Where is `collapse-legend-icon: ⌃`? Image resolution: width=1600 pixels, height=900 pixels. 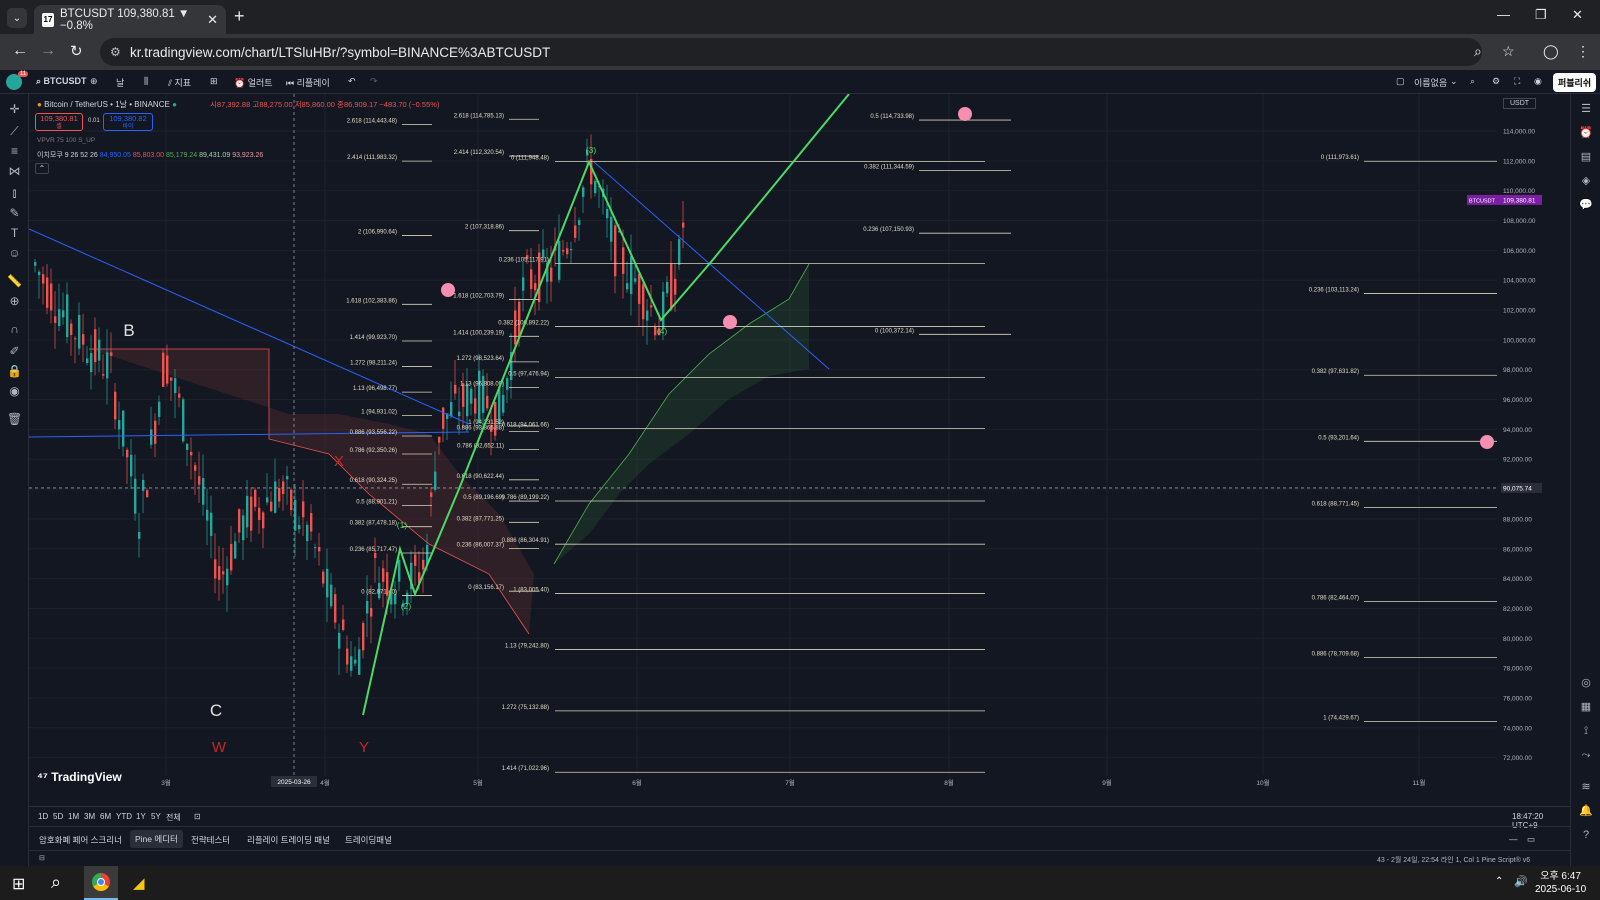 collapse-legend-icon: ⌃ is located at coordinates (42, 168).